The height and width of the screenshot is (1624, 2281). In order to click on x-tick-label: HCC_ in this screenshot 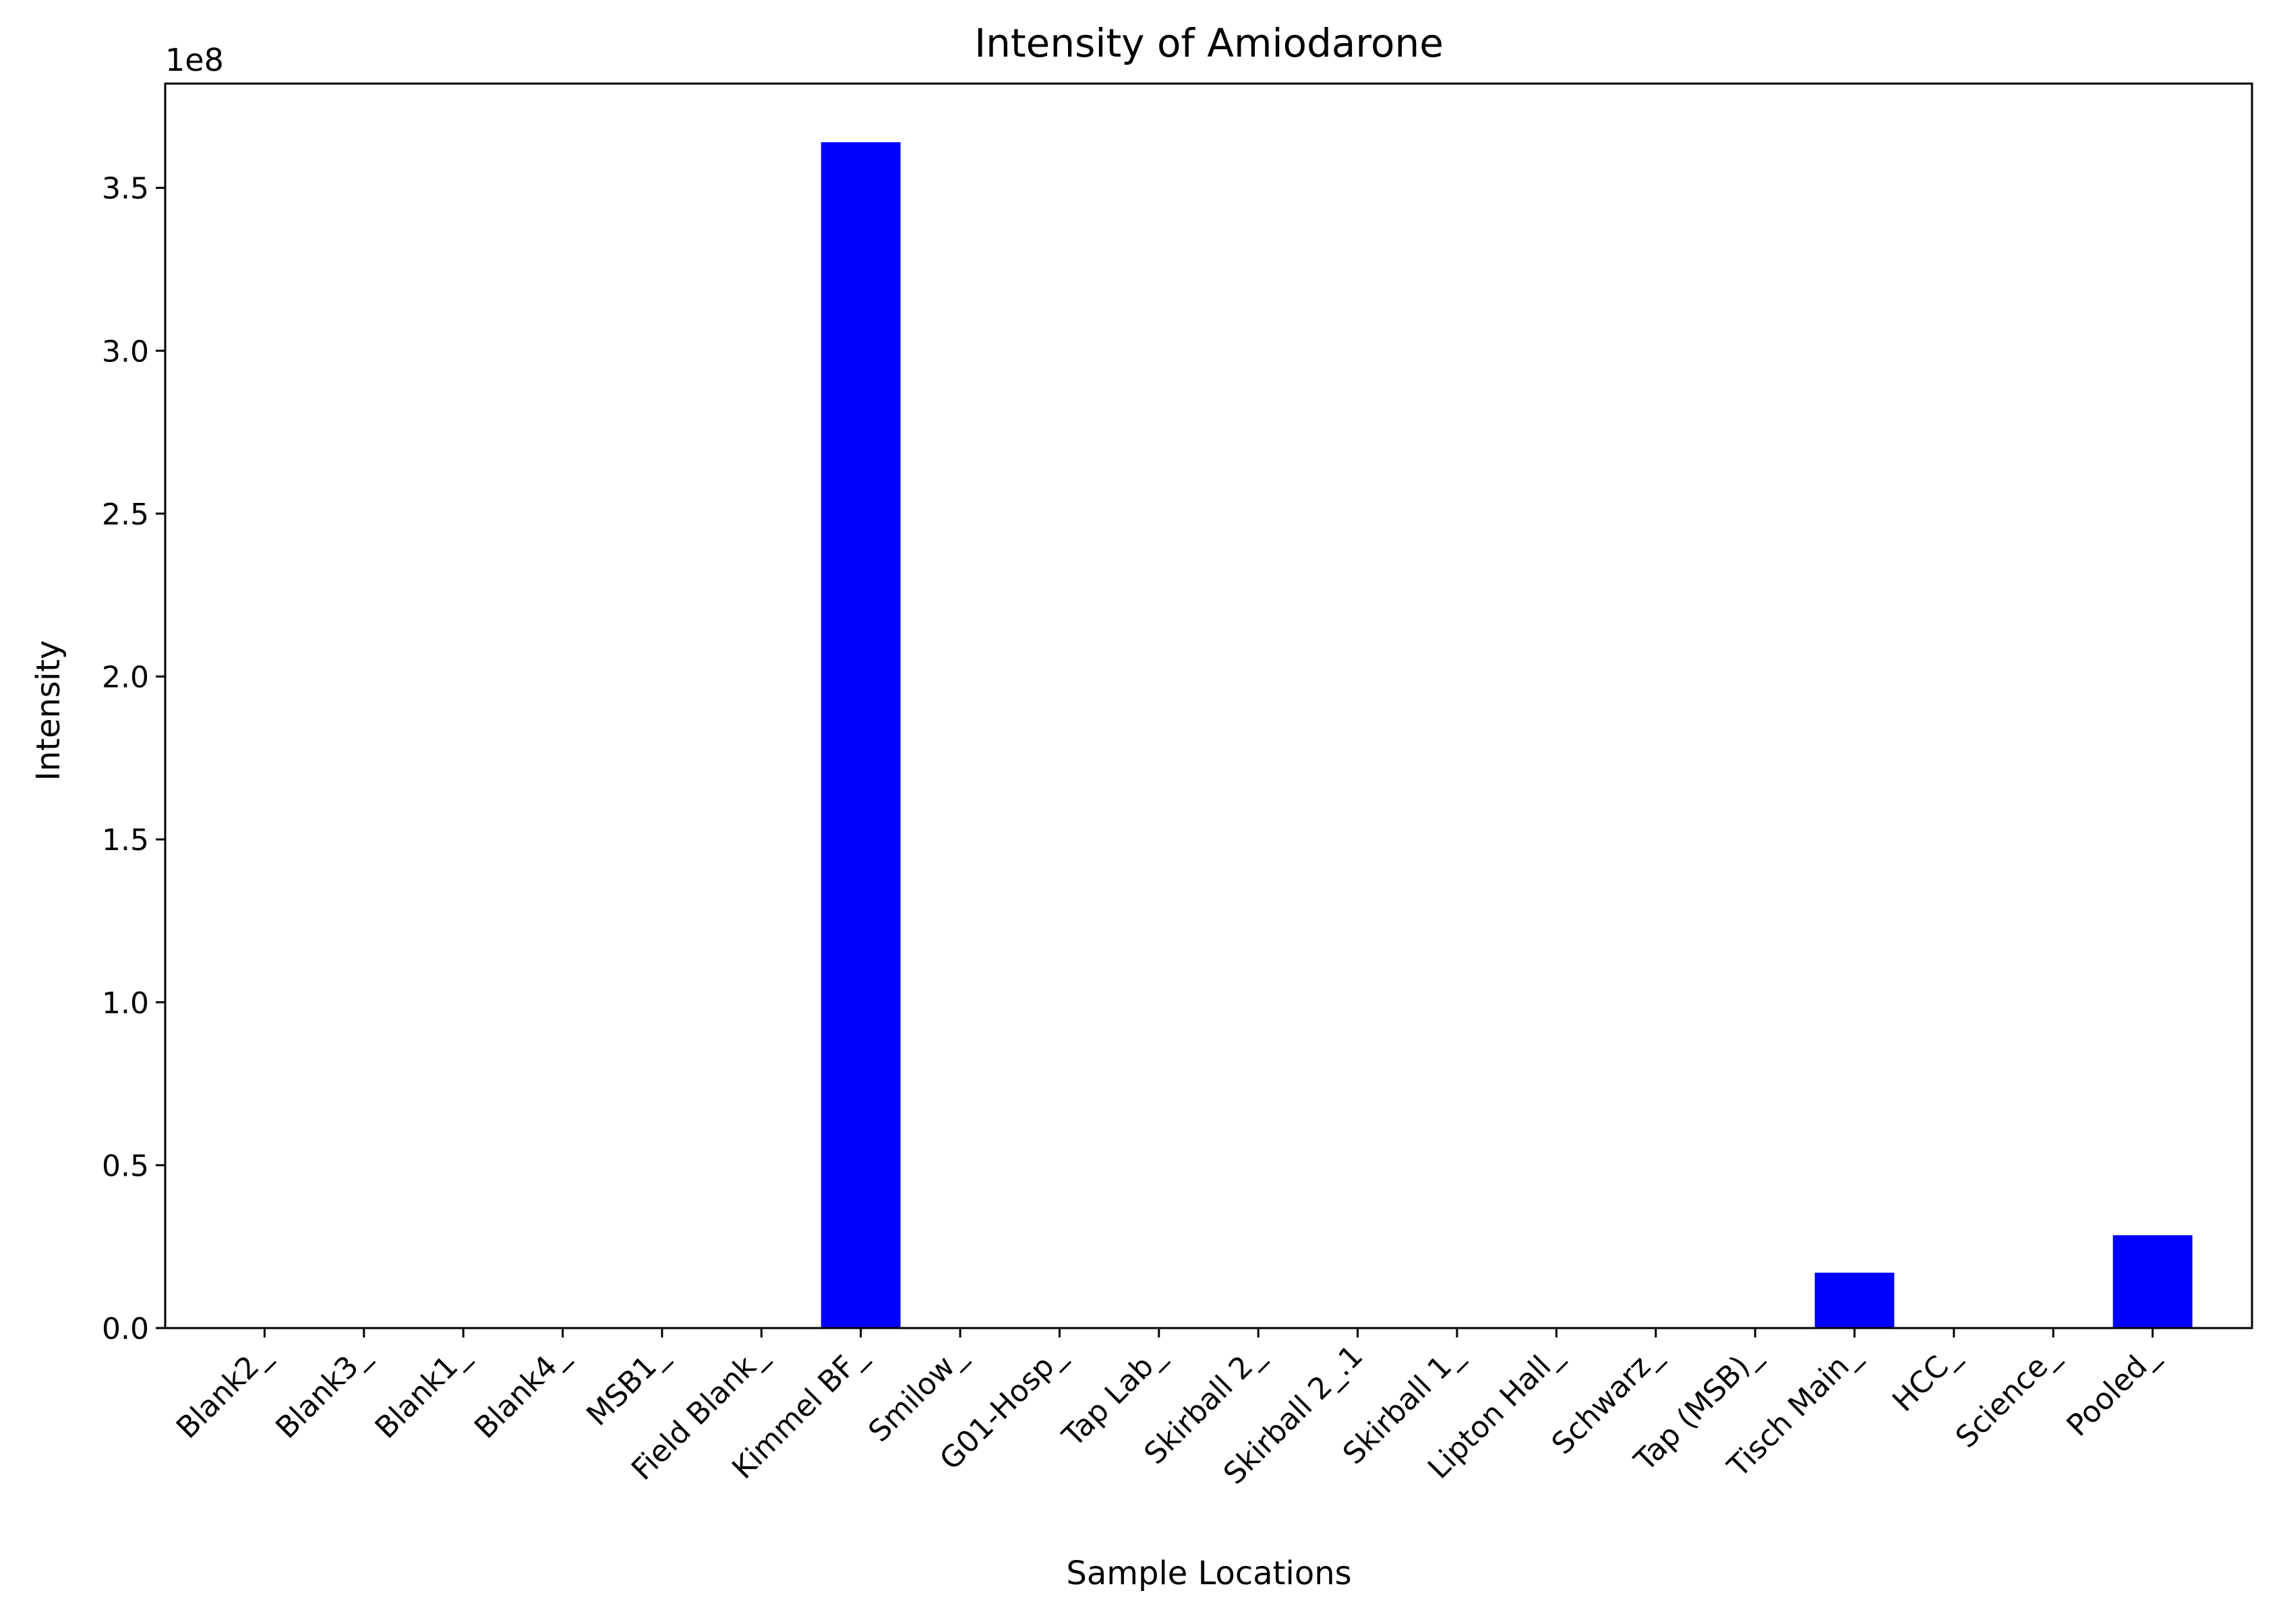, I will do `click(1926, 1378)`.